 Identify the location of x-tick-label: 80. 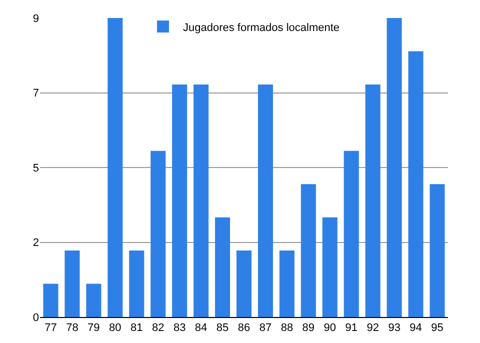
(115, 328).